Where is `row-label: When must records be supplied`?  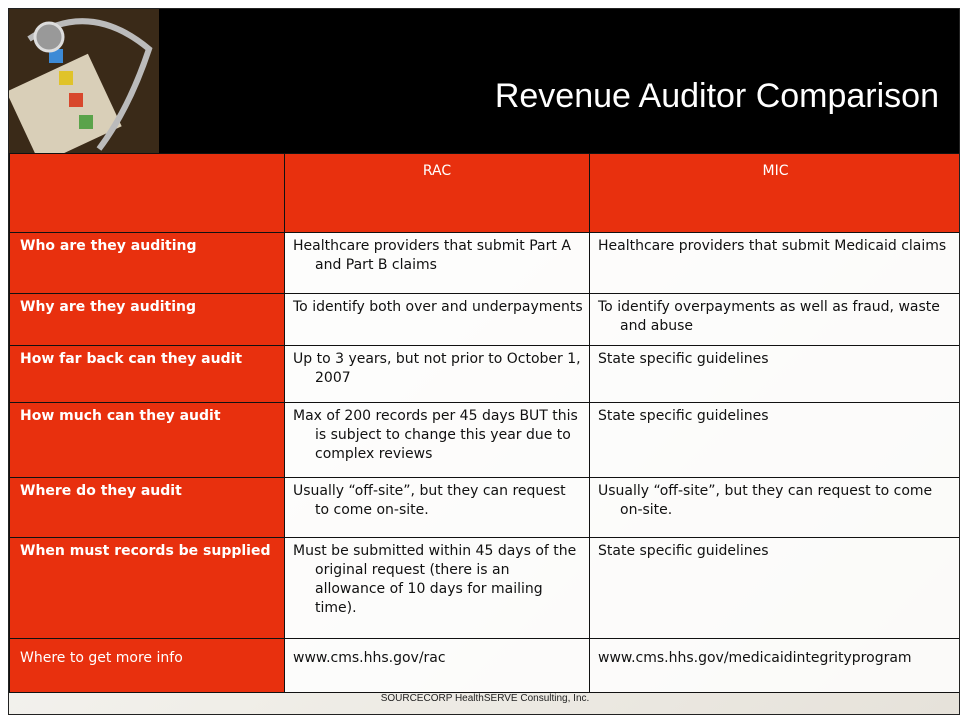 row-label: When must records be supplied is located at coordinates (147, 588).